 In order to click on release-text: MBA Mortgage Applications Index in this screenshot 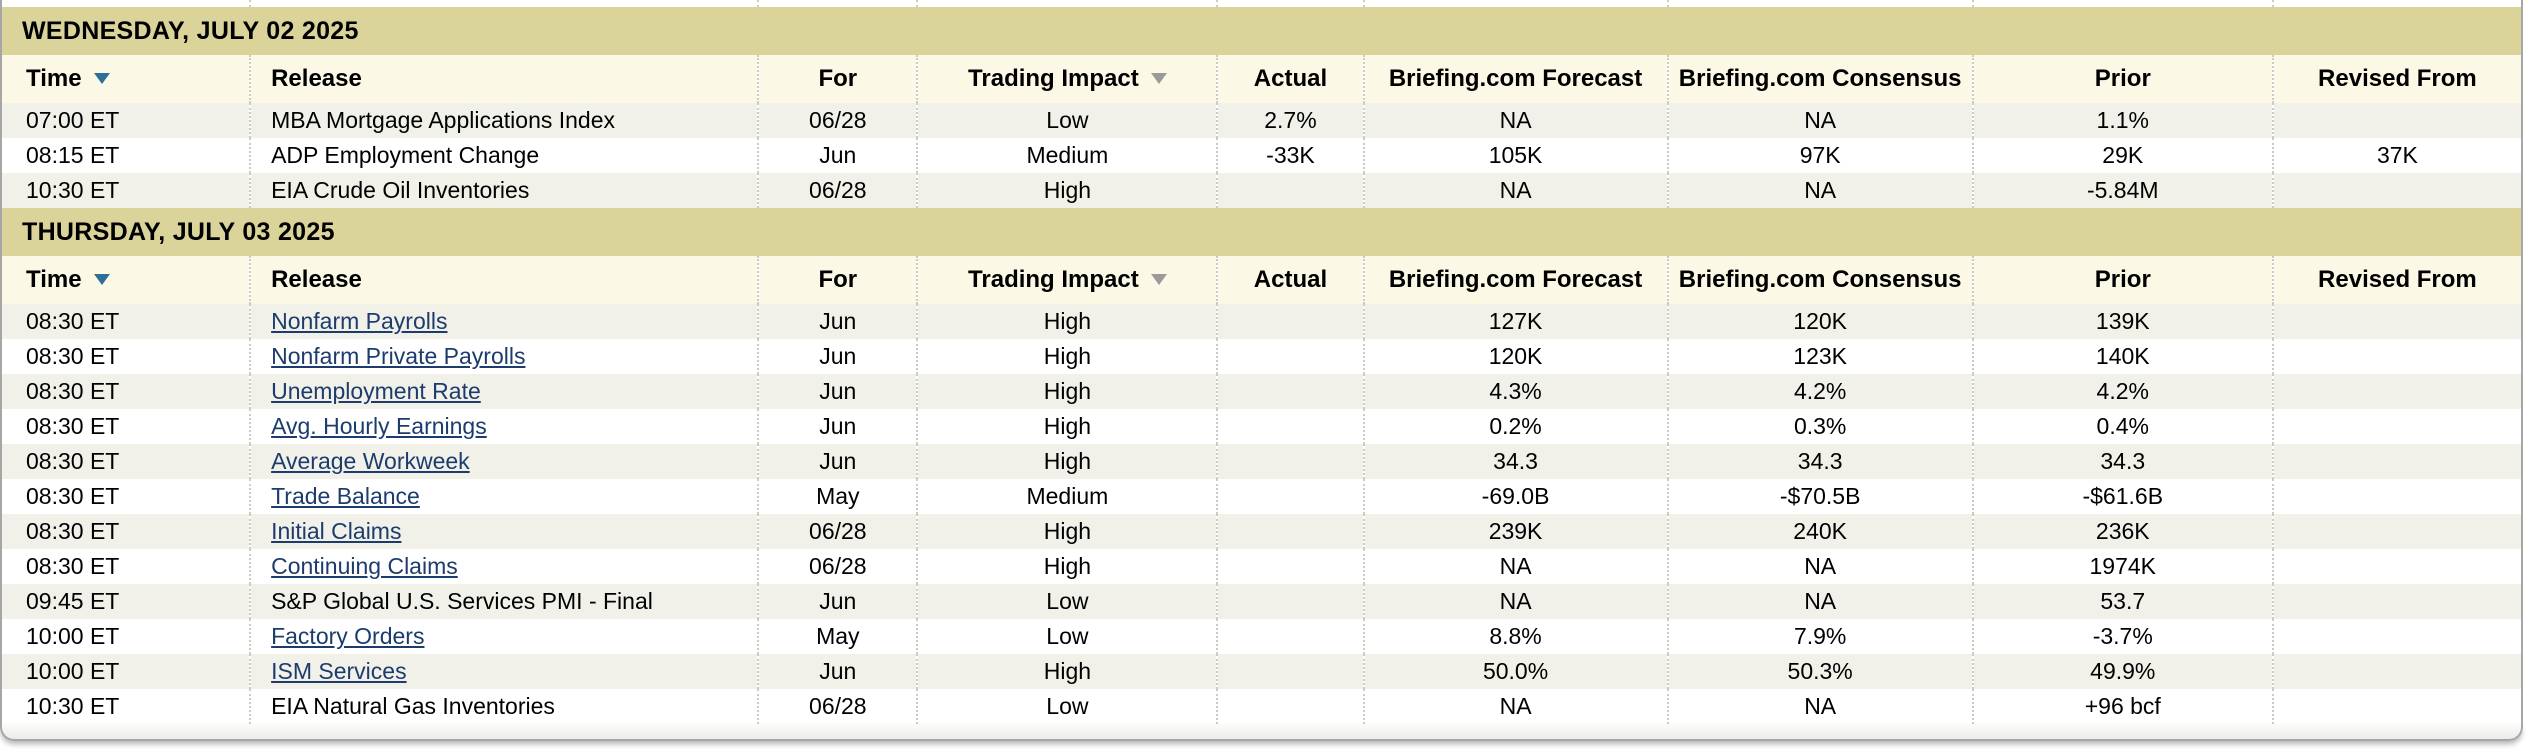, I will do `click(443, 120)`.